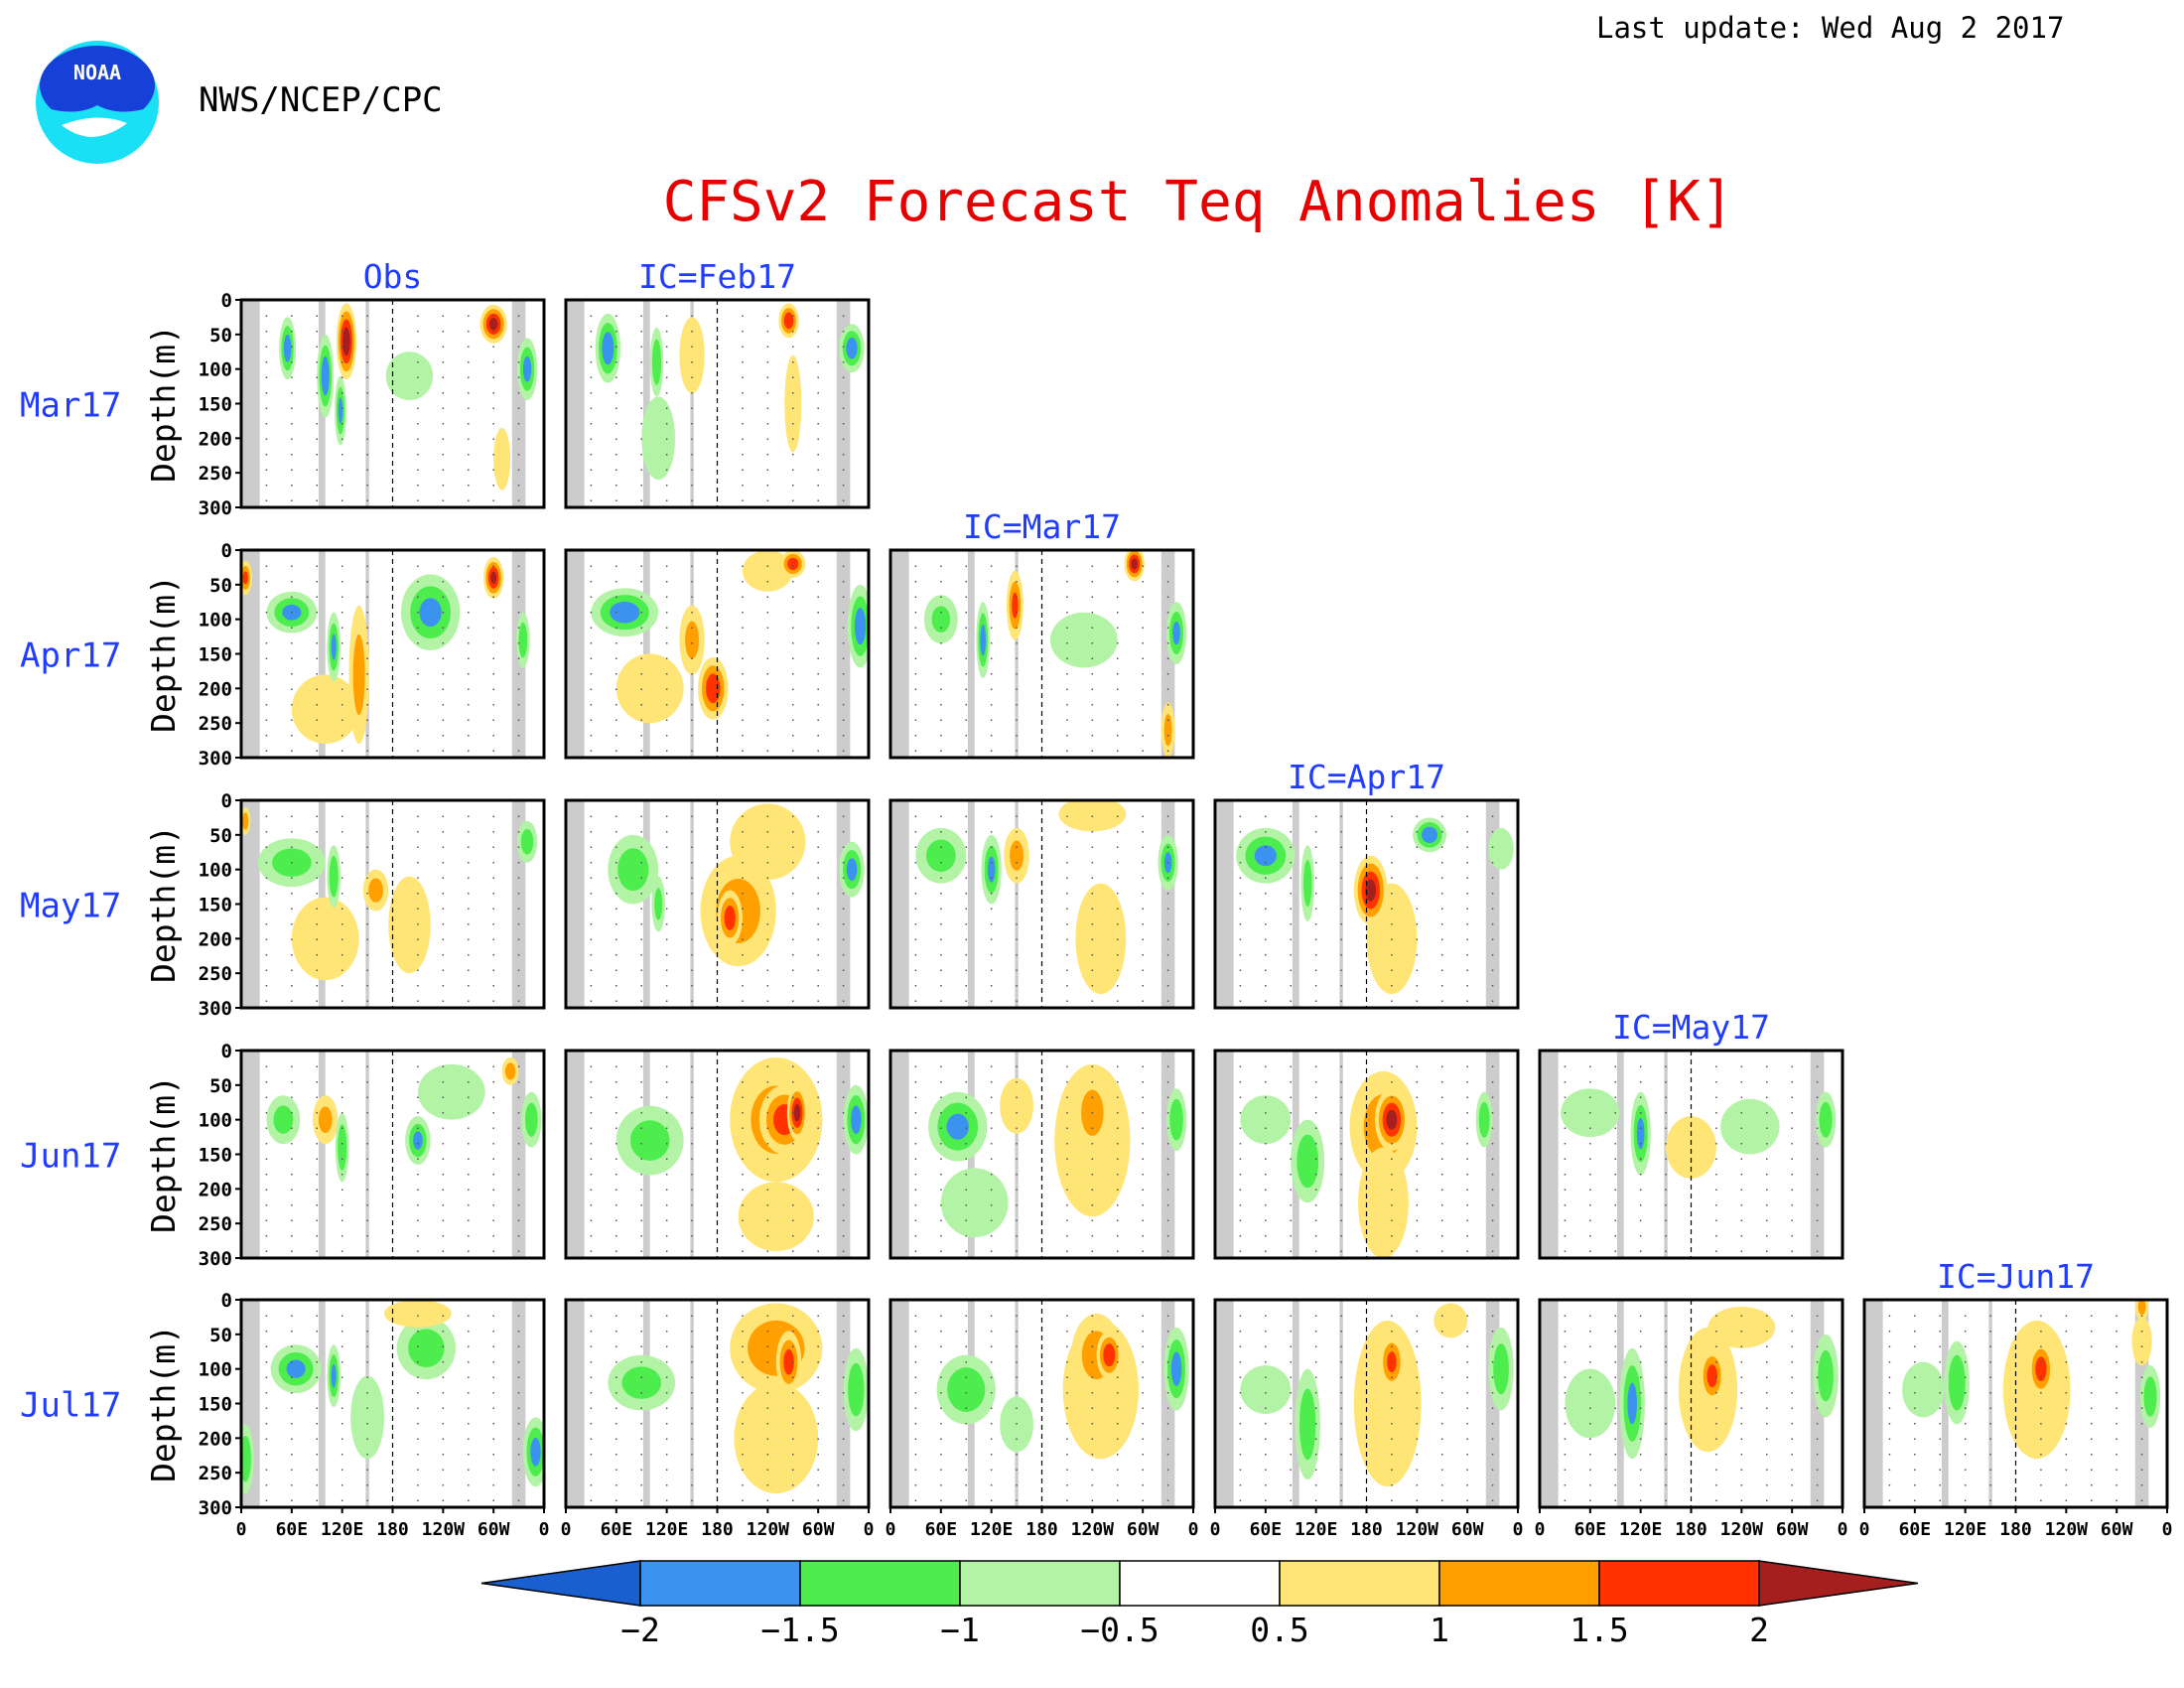 This screenshot has height=1688, width=2184. What do you see at coordinates (1830, 28) in the screenshot?
I see `last-update: Last update: Wed Aug 2 2017` at bounding box center [1830, 28].